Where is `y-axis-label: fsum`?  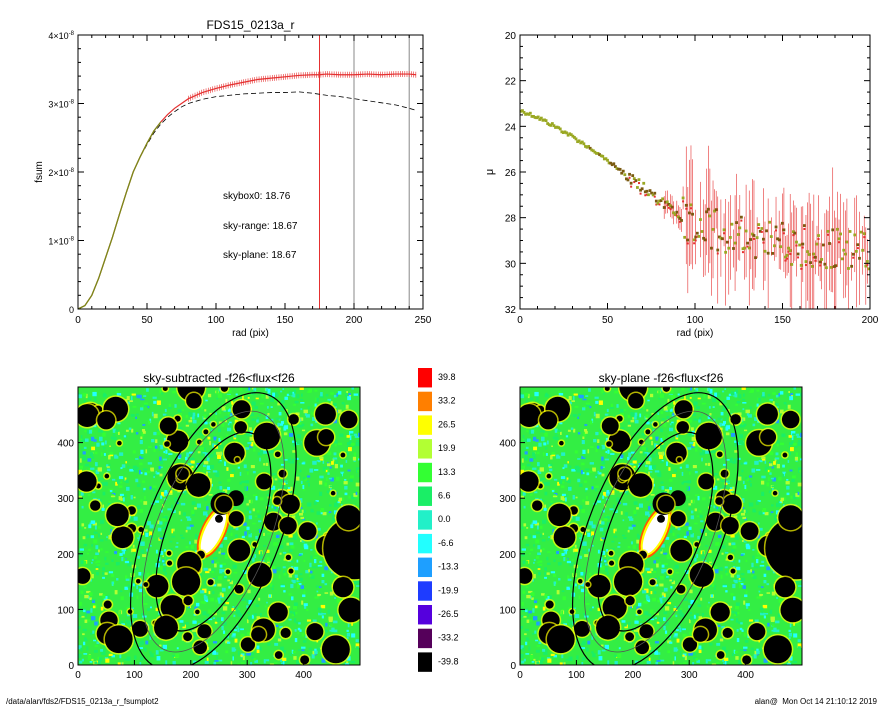
y-axis-label: fsum is located at coordinates (39, 172).